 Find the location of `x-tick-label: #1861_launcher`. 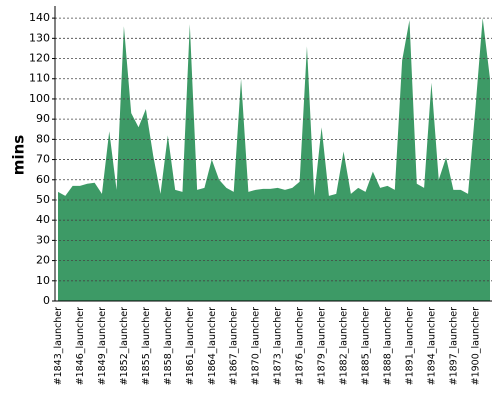

x-tick-label: #1861_launcher is located at coordinates (190, 346).